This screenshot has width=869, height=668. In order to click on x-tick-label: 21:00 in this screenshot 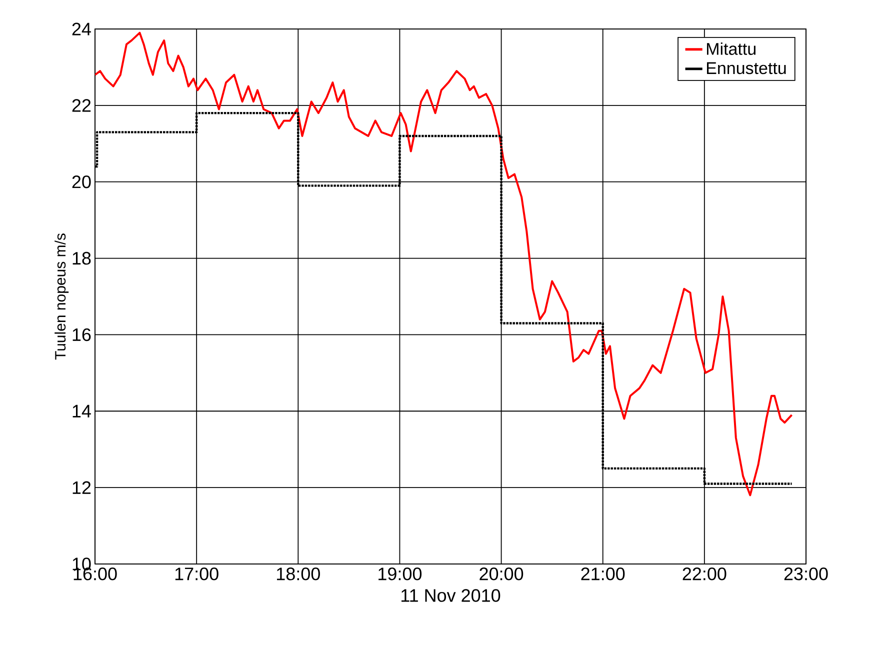, I will do `click(603, 574)`.